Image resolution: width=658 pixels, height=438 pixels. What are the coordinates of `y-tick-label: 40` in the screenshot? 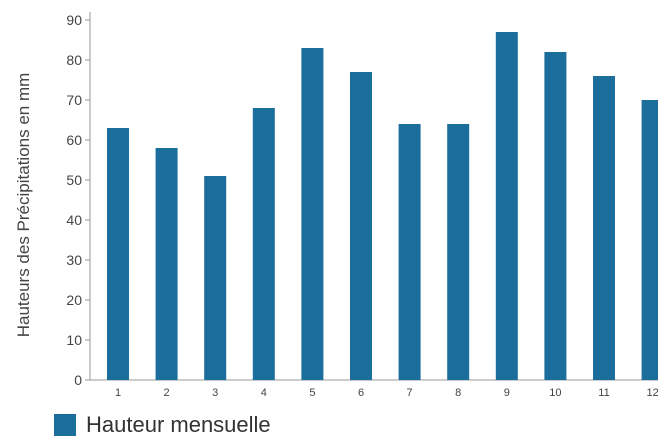 It's located at (74, 220).